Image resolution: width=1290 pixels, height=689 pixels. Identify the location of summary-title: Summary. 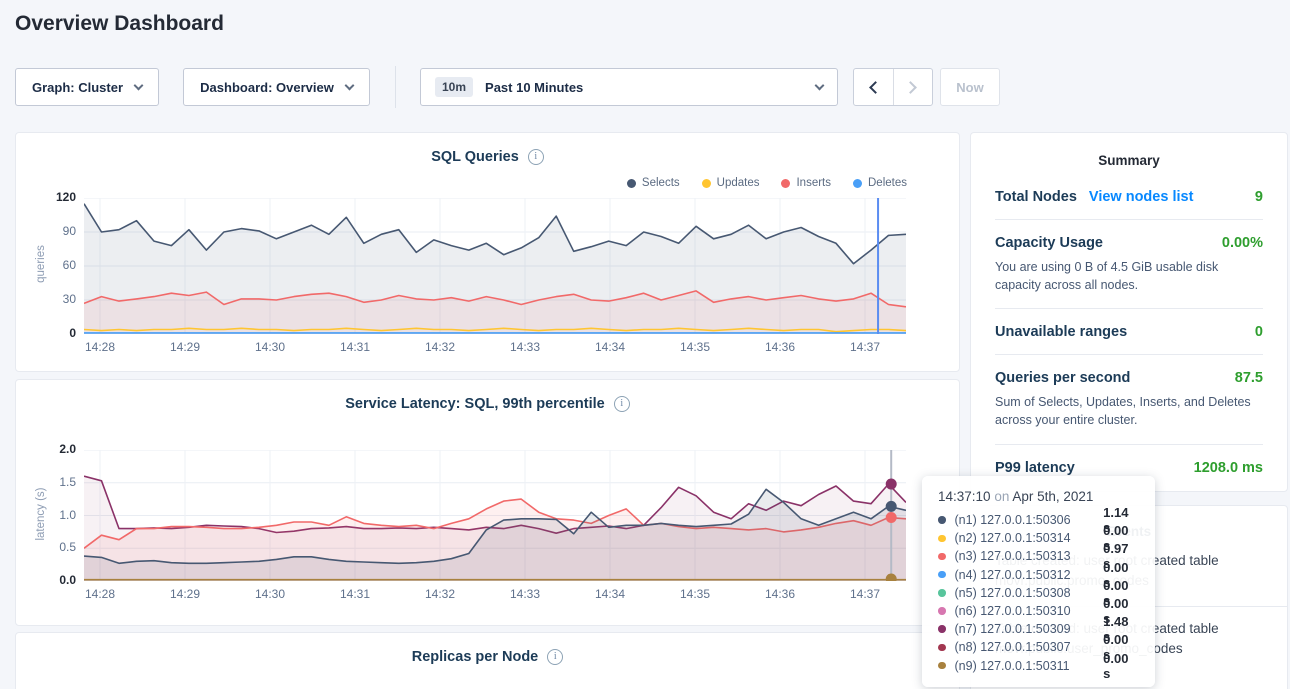
(1129, 160).